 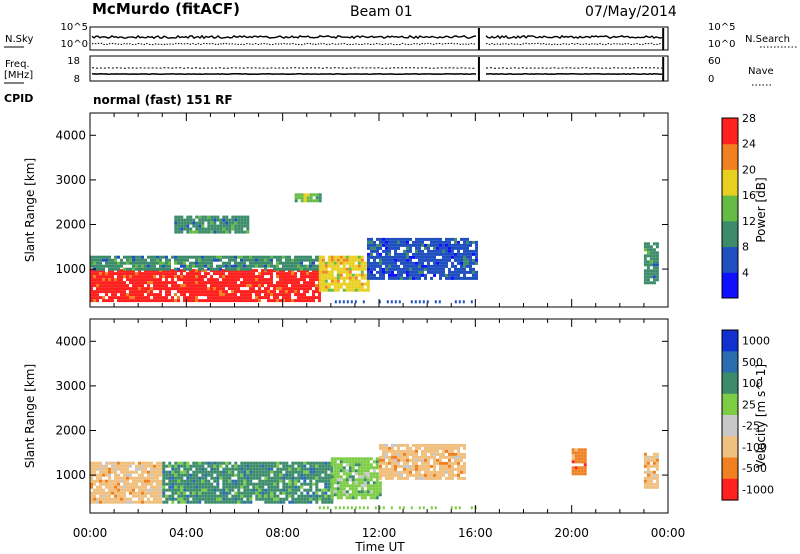 I want to click on nave-tick-lo: 0, so click(x=711, y=79).